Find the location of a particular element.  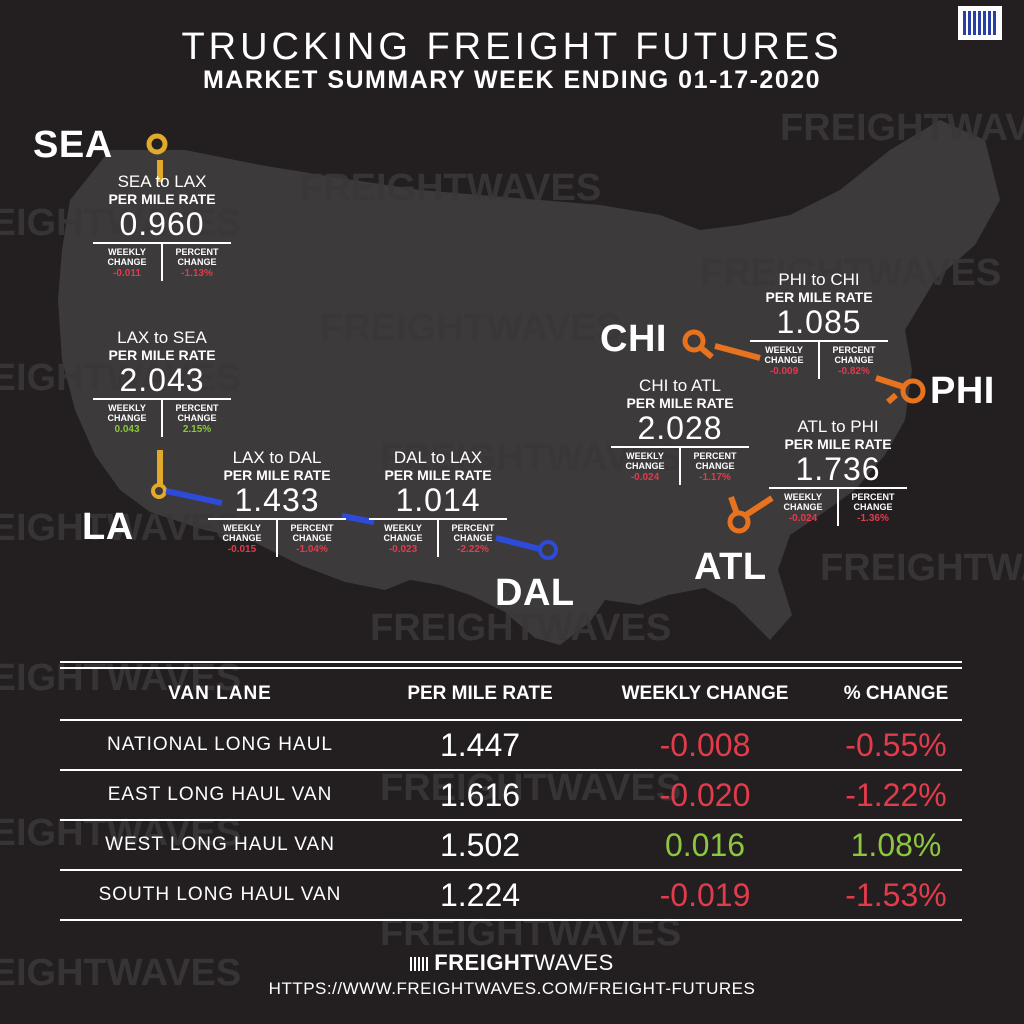

lane-name: CHI to ATL is located at coordinates (680, 385).